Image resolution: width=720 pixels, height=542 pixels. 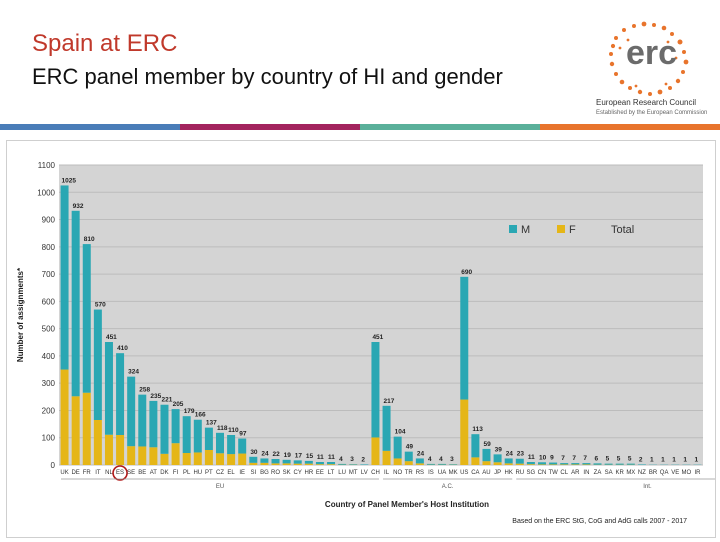 What do you see at coordinates (109, 473) in the screenshot?
I see `x-tick-label-nl: NL` at bounding box center [109, 473].